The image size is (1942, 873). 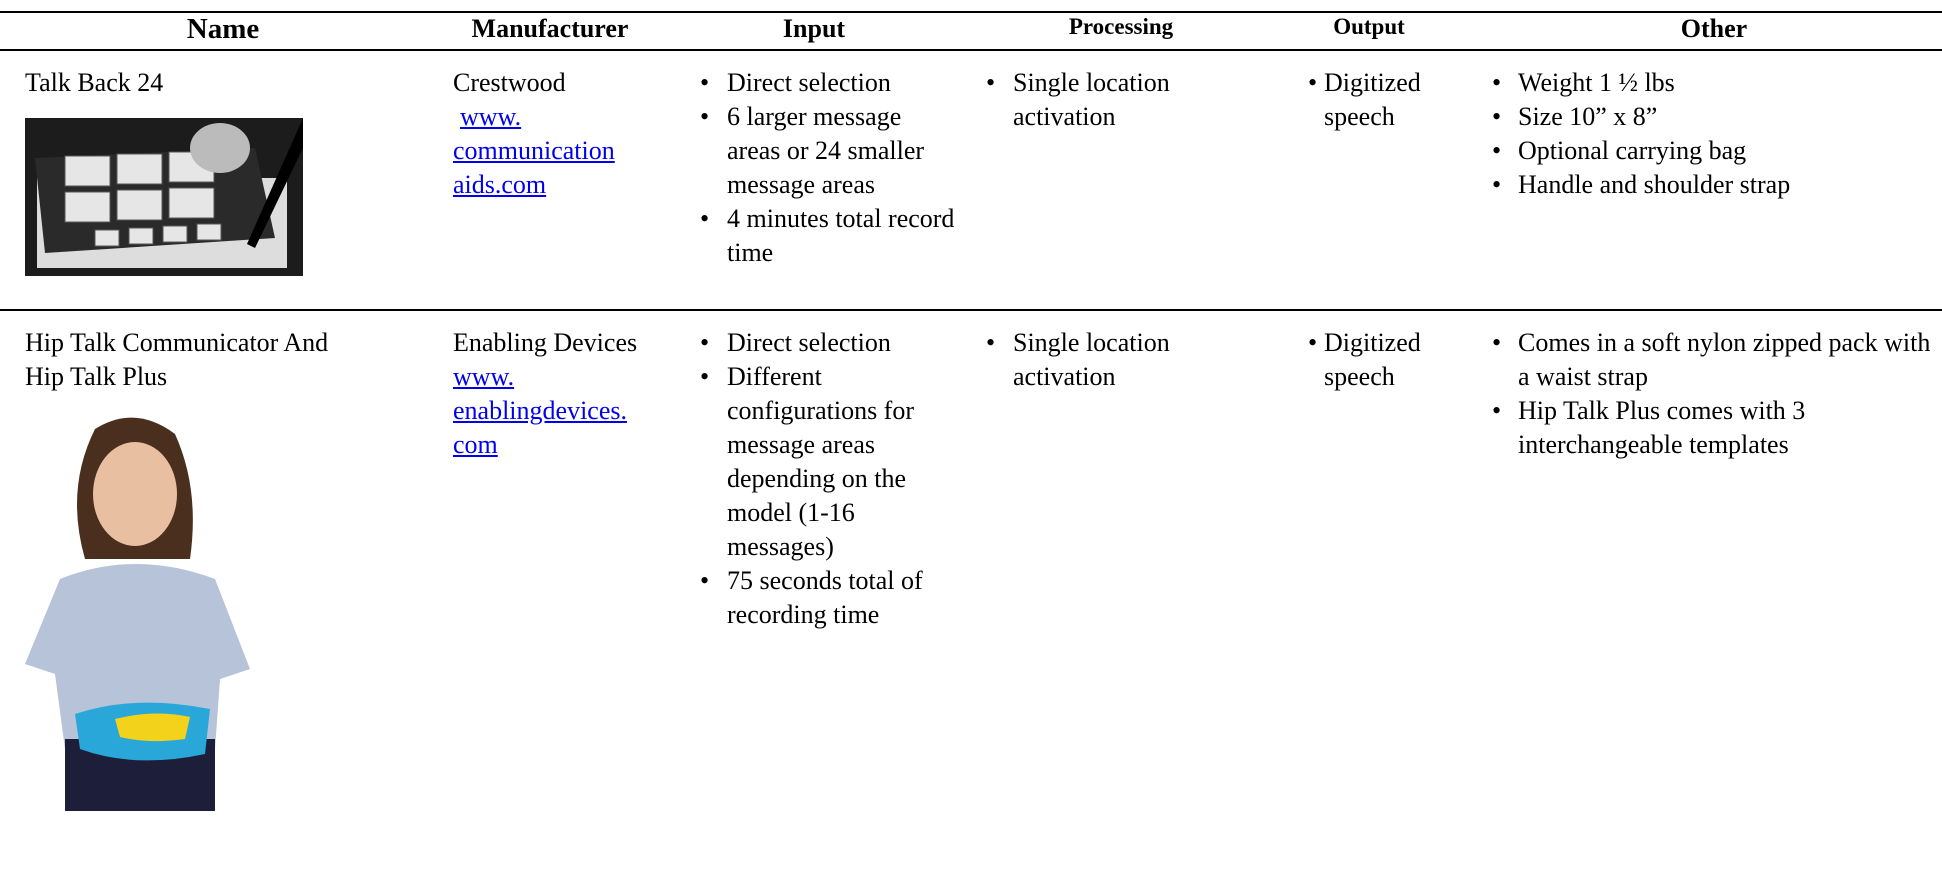 I want to click on talk-back-image, so click(x=164, y=197).